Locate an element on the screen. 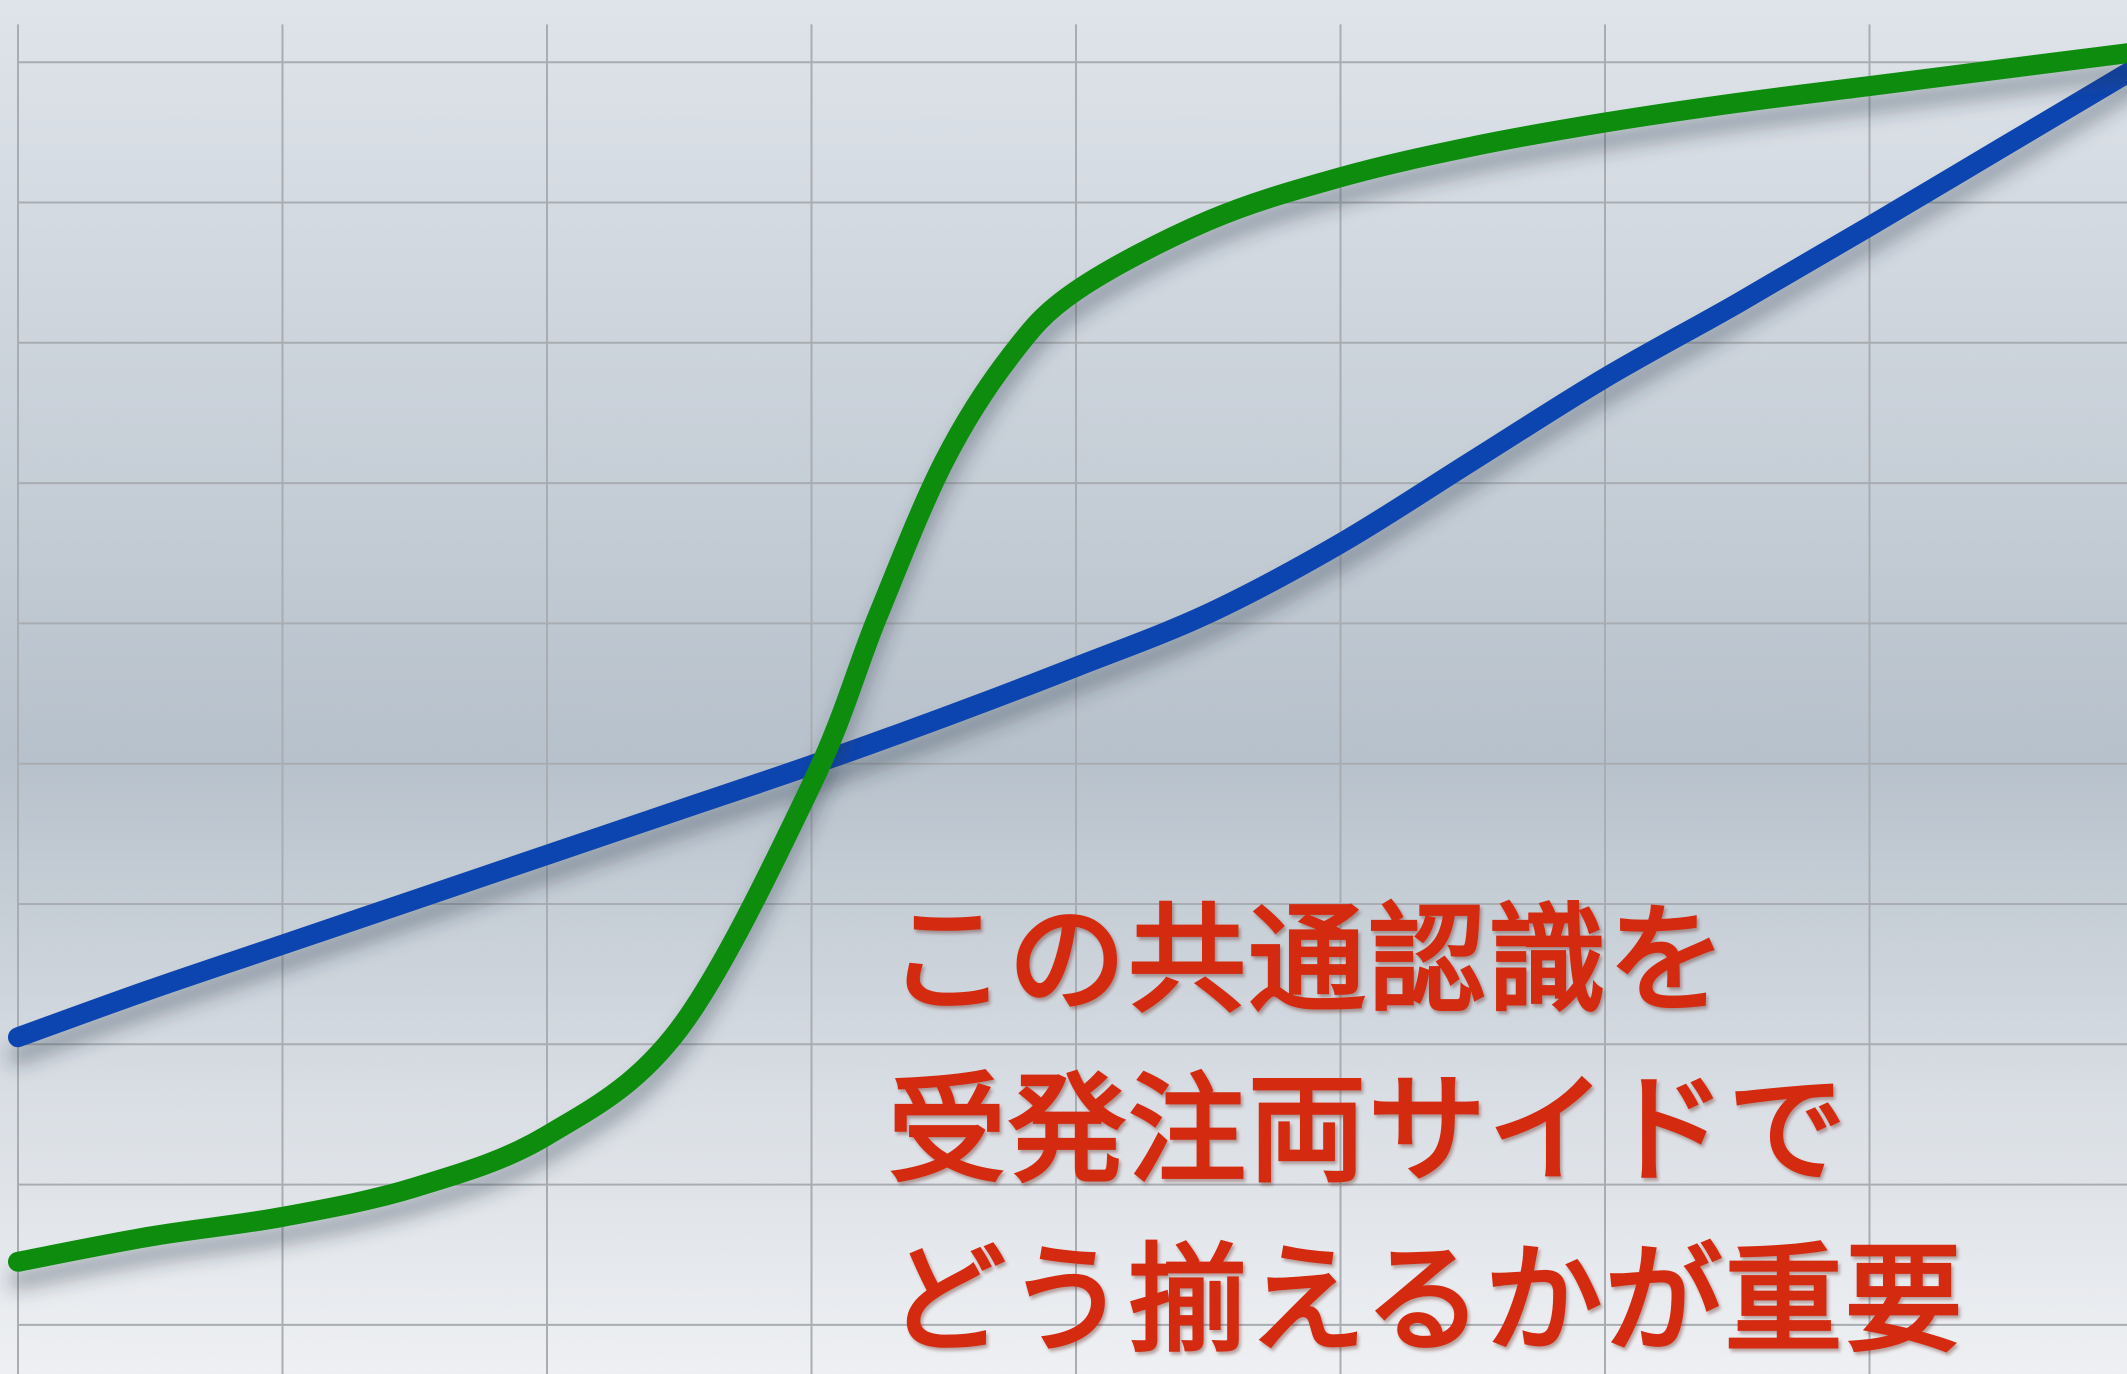 Image resolution: width=2127 pixels, height=1374 pixels. annotation-line-2: 受発注両サイドで is located at coordinates (1368, 1130).